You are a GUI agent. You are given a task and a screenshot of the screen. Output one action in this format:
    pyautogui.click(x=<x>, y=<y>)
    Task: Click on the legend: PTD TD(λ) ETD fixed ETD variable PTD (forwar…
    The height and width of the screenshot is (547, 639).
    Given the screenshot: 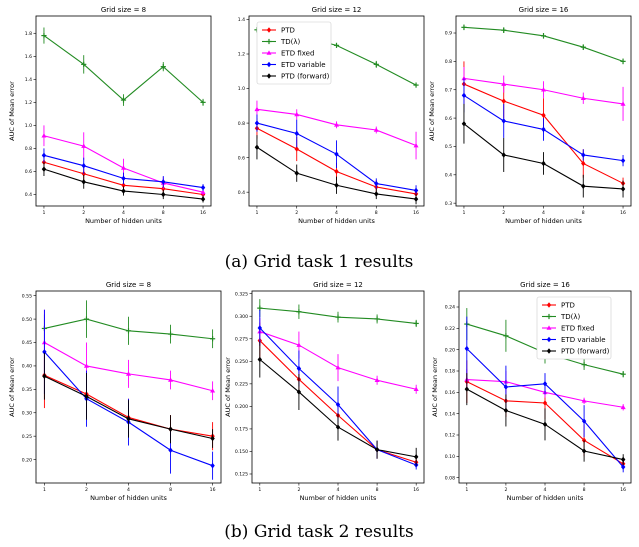 What is the action you would take?
    pyautogui.click(x=294, y=53)
    